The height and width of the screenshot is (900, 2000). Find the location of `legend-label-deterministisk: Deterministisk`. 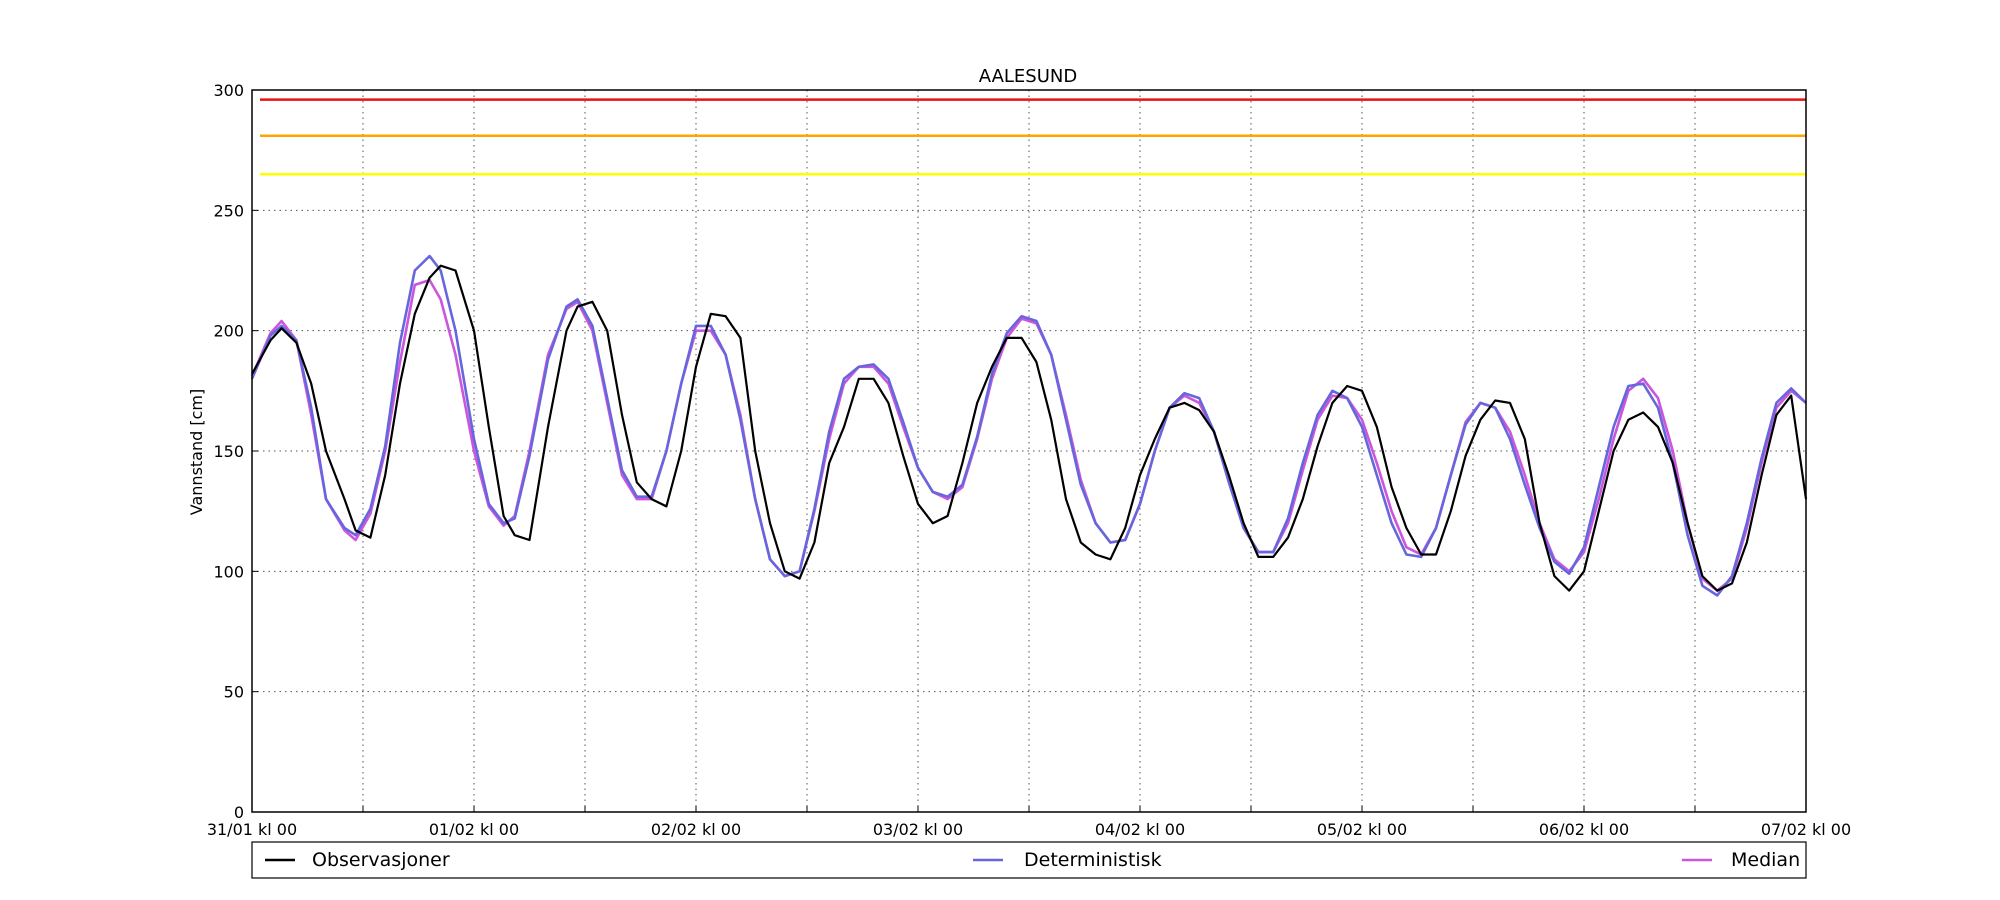

legend-label-deterministisk: Deterministisk is located at coordinates (1093, 860).